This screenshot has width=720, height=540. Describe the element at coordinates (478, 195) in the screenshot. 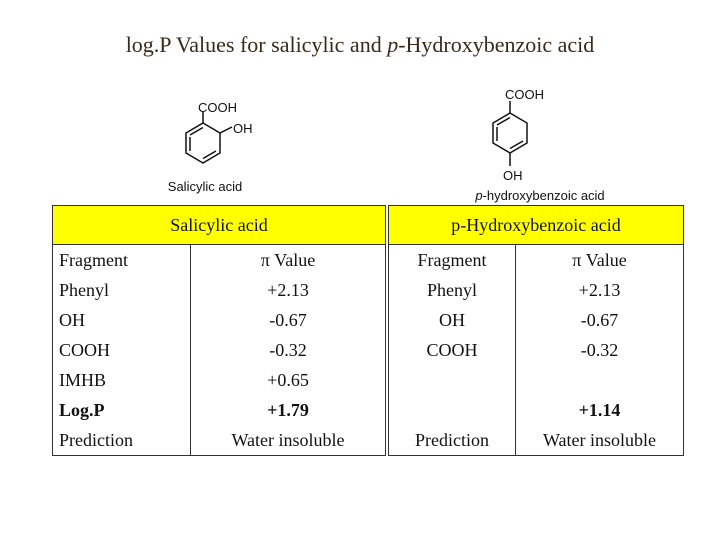

I see `caption-text: p` at that location.